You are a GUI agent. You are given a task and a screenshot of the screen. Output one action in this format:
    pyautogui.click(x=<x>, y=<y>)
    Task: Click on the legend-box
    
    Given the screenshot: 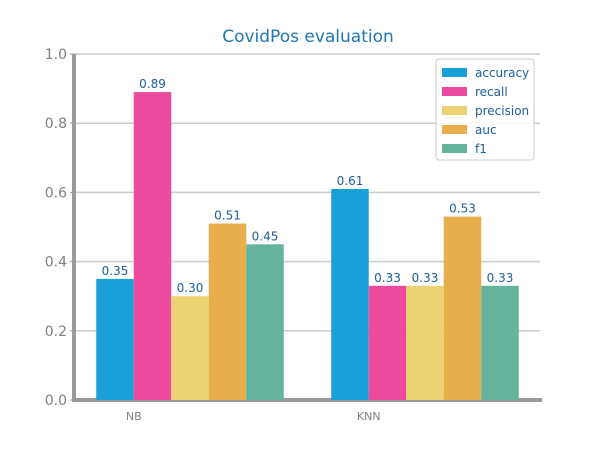 What is the action you would take?
    pyautogui.click(x=485, y=109)
    